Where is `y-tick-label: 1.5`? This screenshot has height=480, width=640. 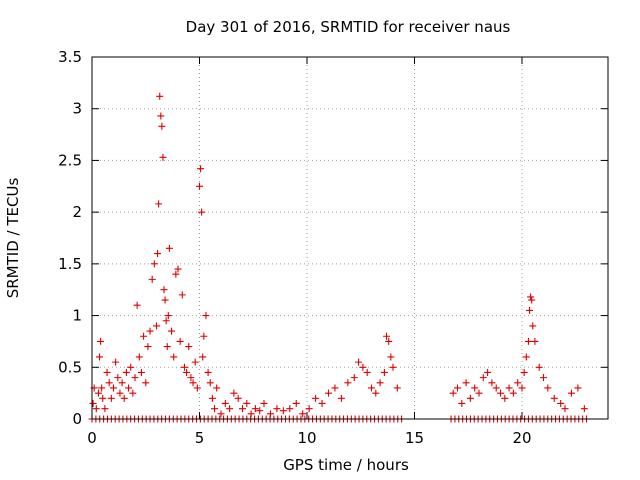 y-tick-label: 1.5 is located at coordinates (70, 264).